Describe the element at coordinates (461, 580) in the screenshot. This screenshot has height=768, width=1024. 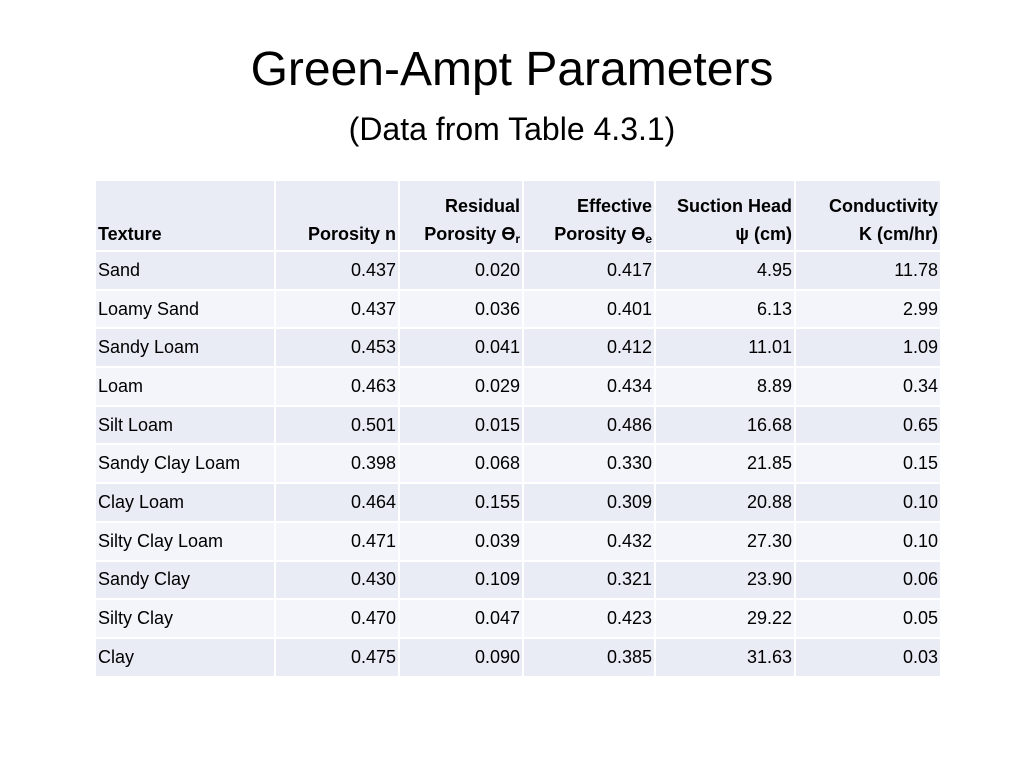
I see `cell-residual: 0.109` at that location.